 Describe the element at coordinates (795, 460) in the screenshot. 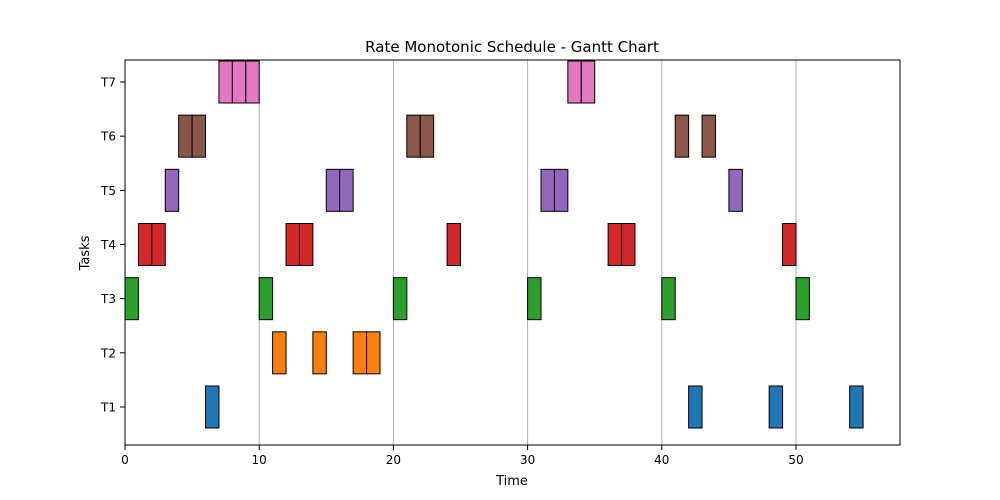

I see `x-tick-label-50: 50` at that location.